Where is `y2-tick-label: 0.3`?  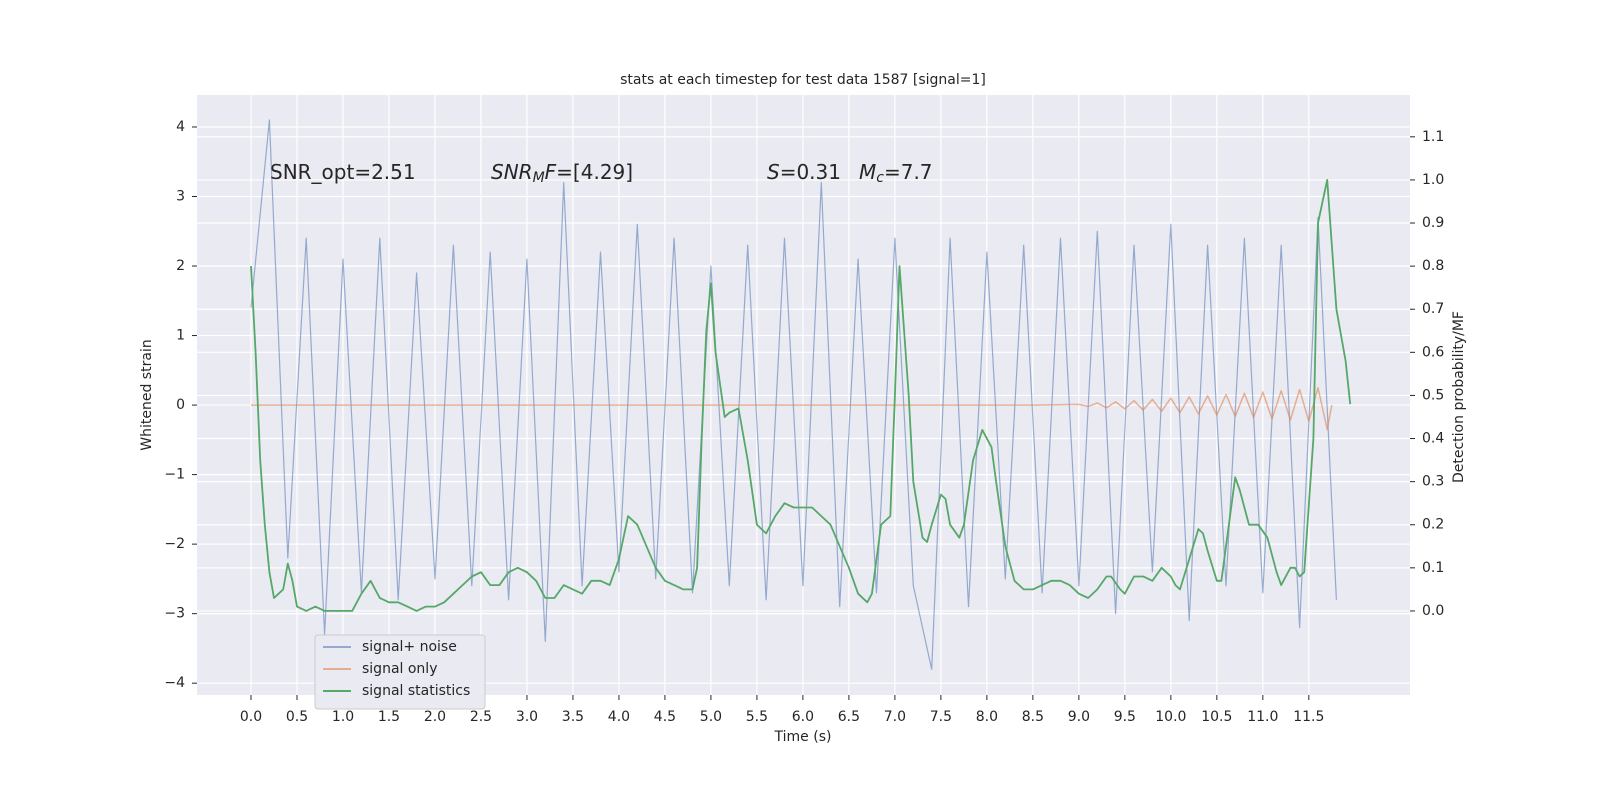
y2-tick-label: 0.3 is located at coordinates (1433, 482).